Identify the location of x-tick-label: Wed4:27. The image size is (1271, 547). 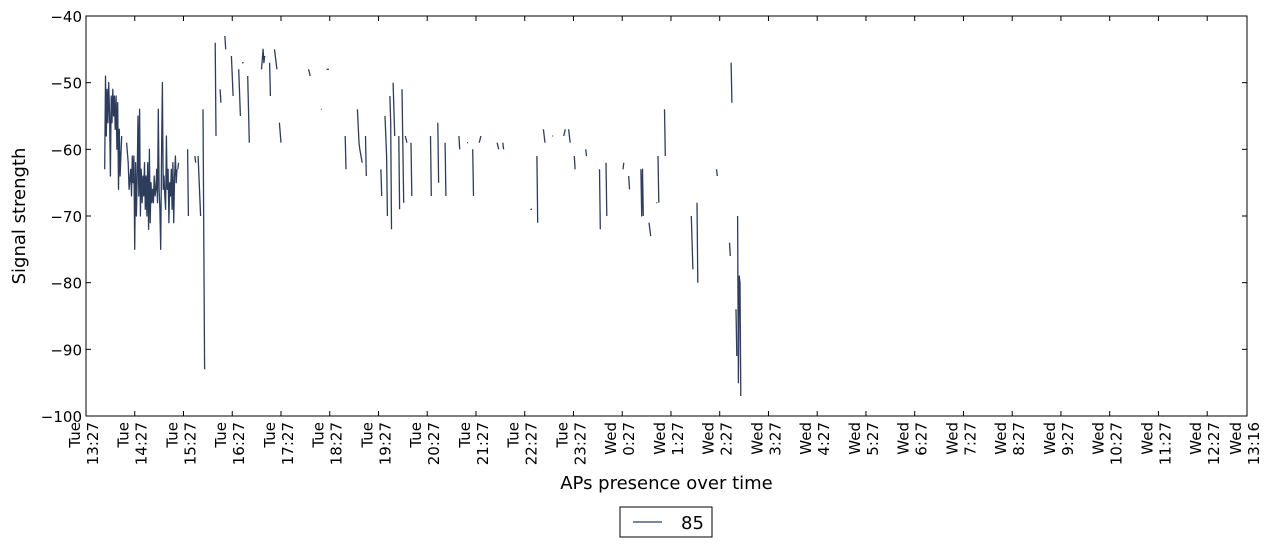
(815, 439).